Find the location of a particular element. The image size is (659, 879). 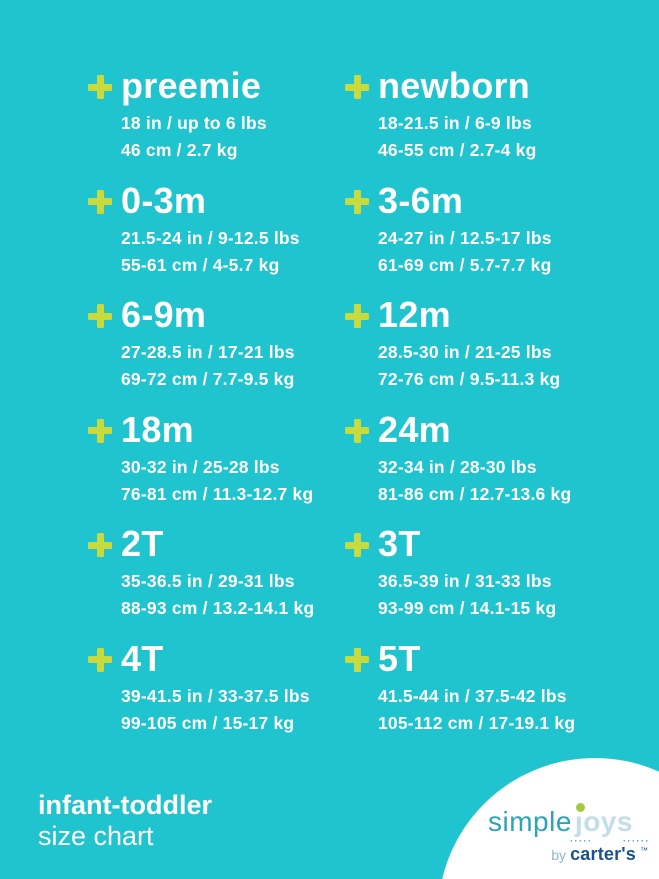

logo-word-simple: simple is located at coordinates (530, 821).